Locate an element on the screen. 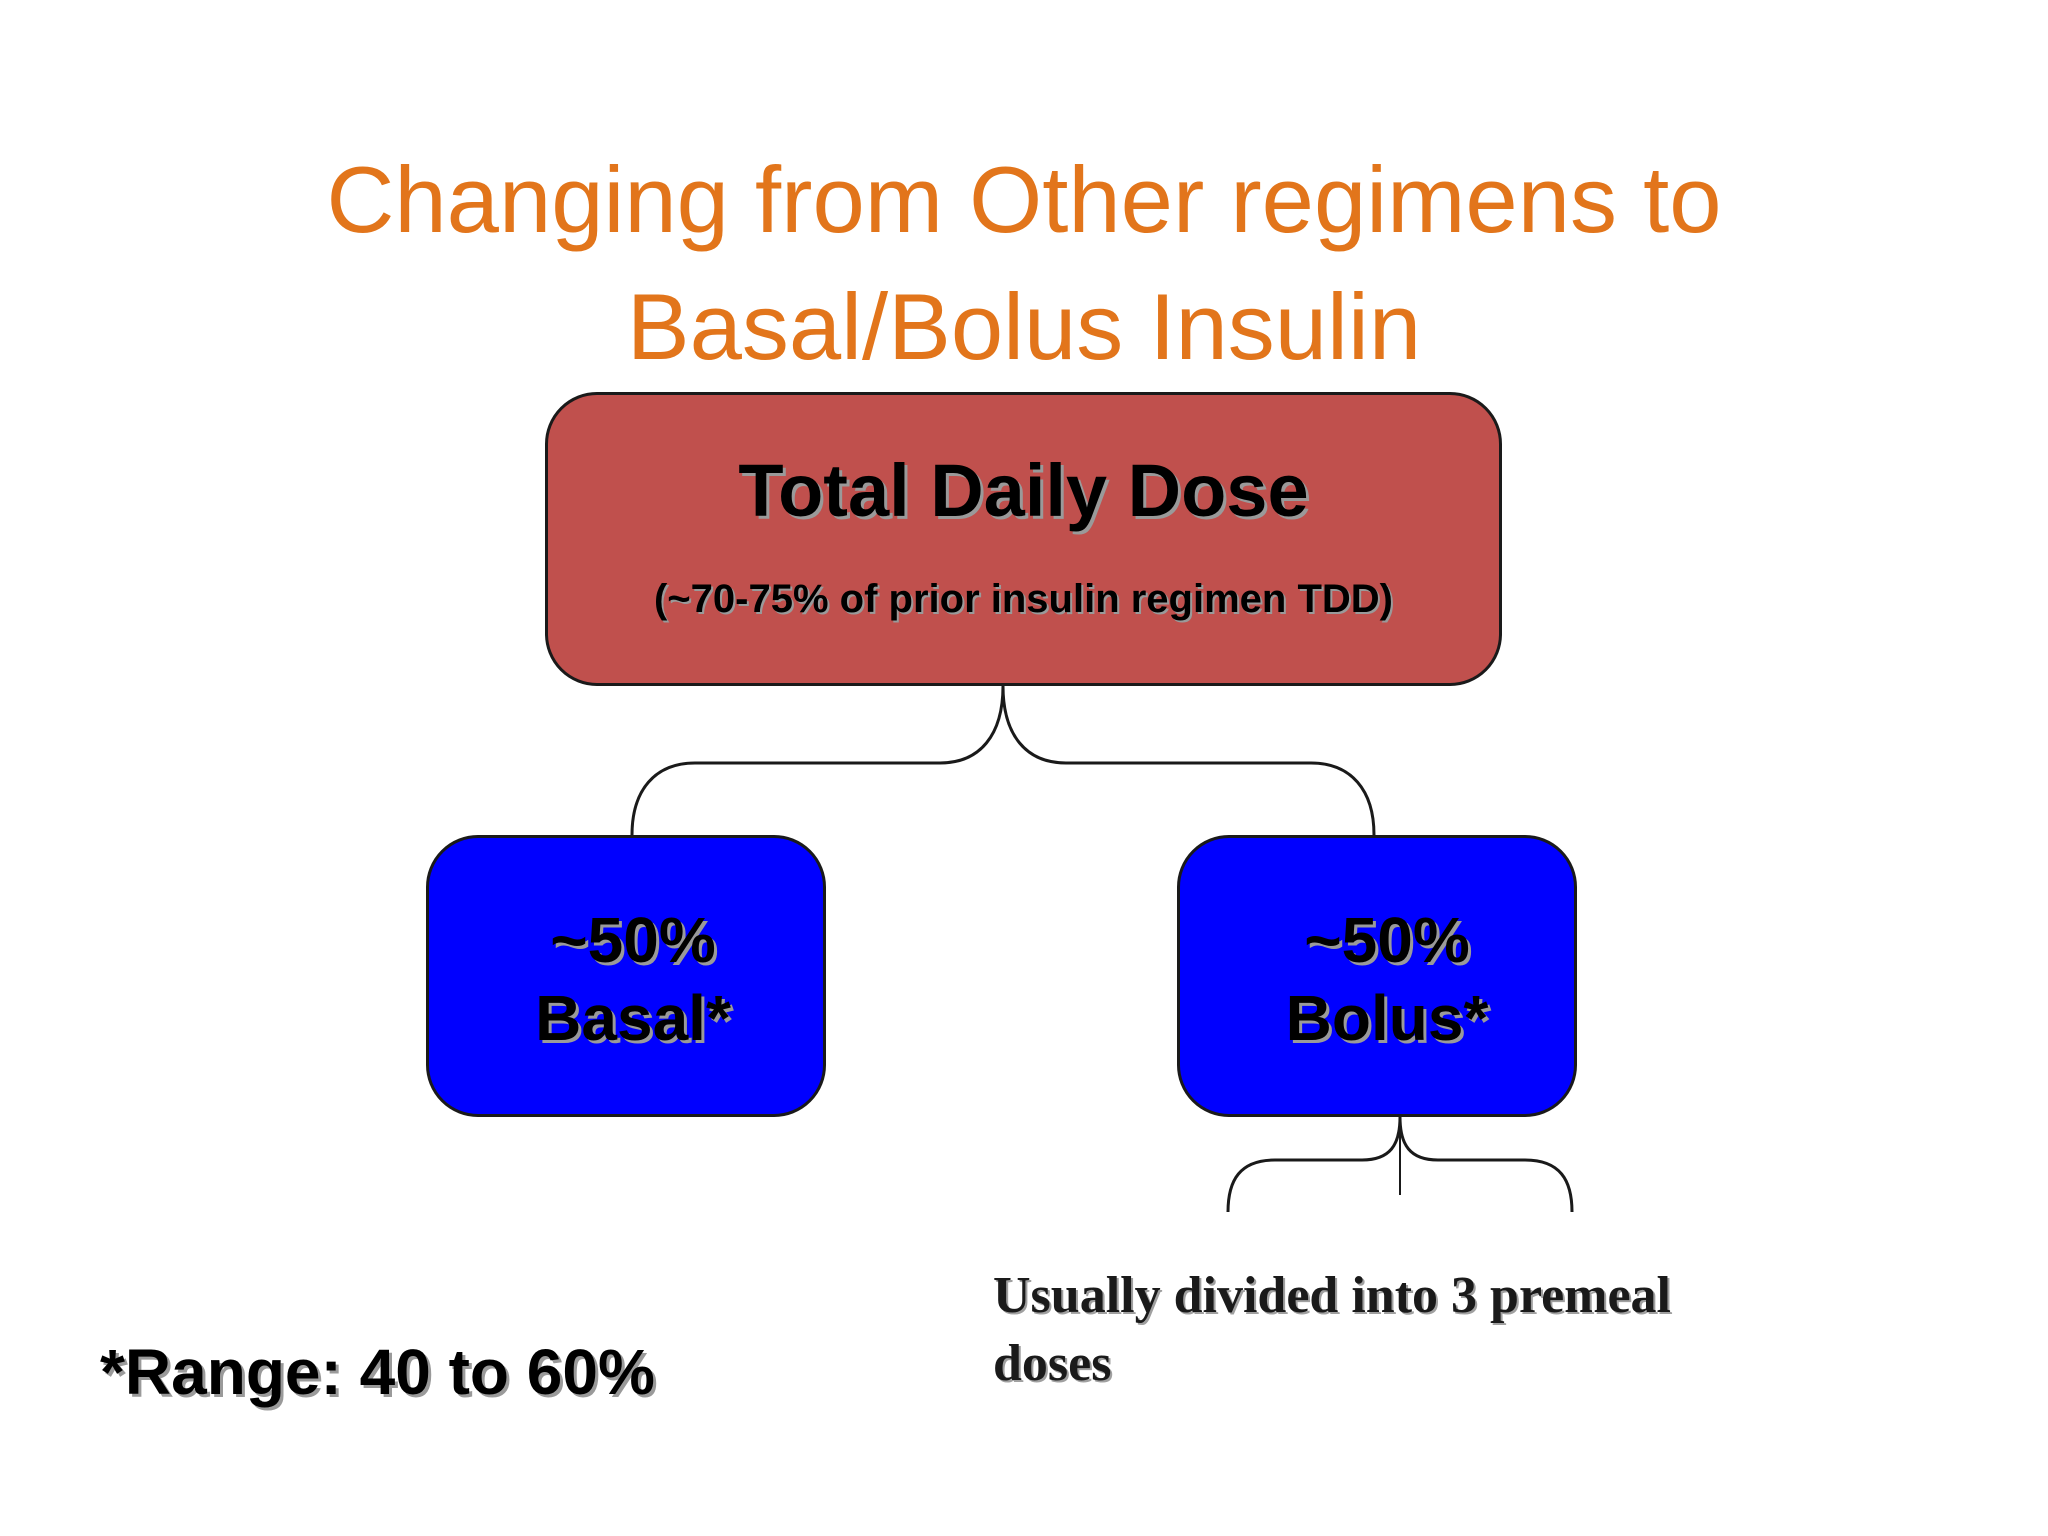  bolus-brace is located at coordinates (1400, 1164).